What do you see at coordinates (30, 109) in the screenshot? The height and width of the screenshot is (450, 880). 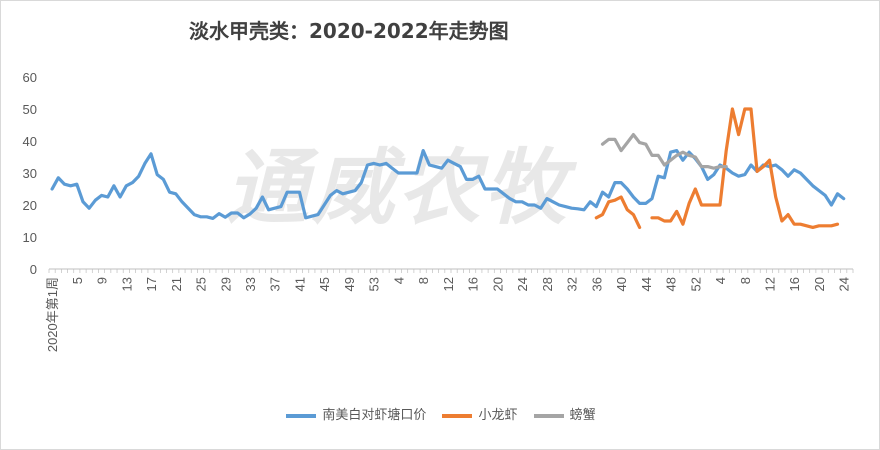 I see `y-tick-label: 50` at bounding box center [30, 109].